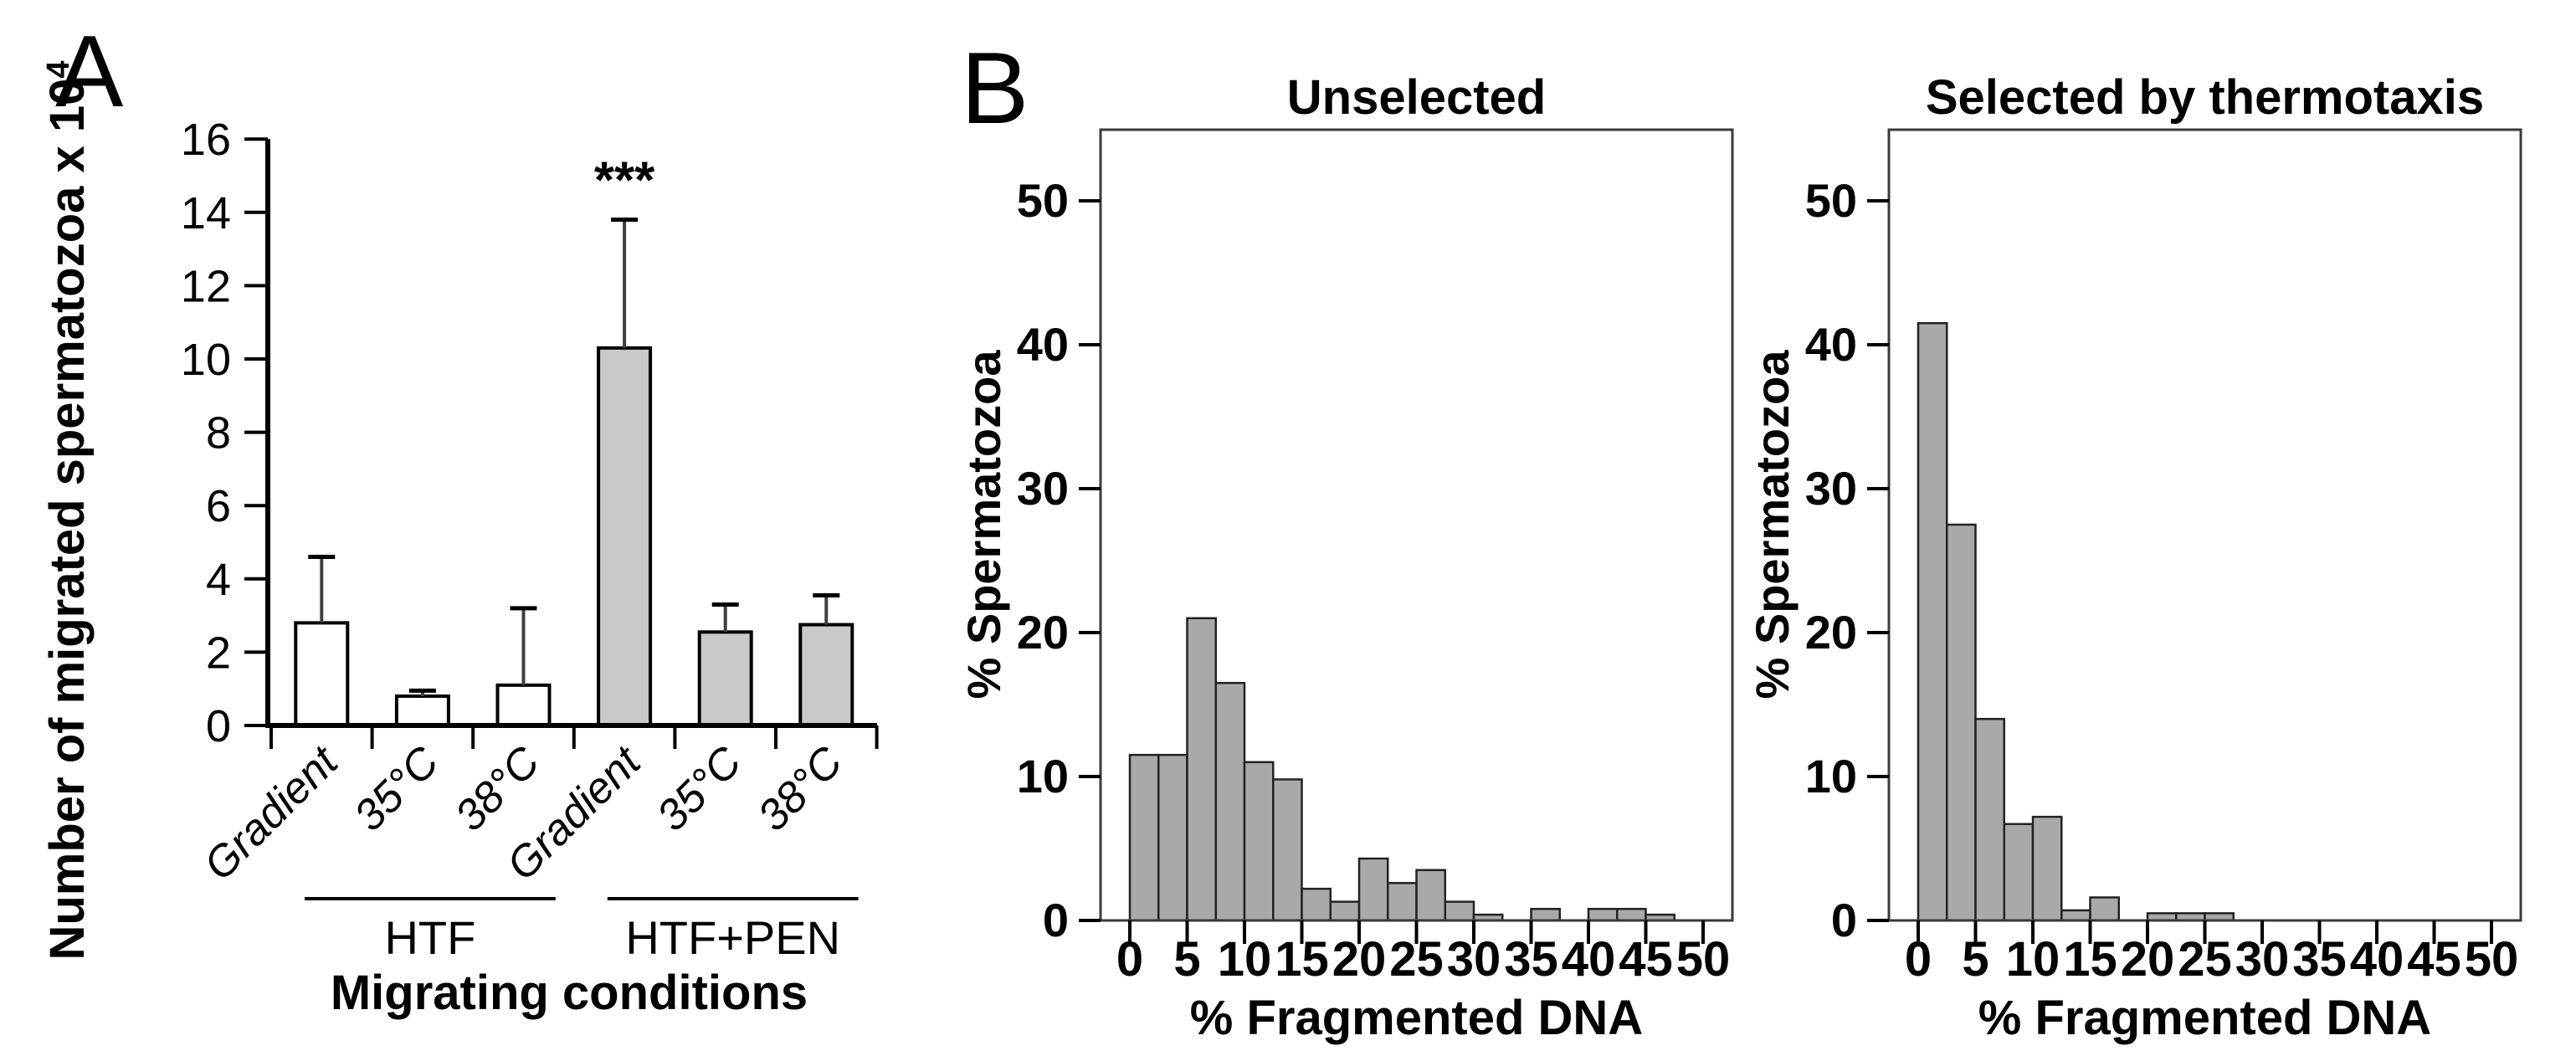 Image resolution: width=2576 pixels, height=1056 pixels. I want to click on bar-35°c-4, so click(725, 678).